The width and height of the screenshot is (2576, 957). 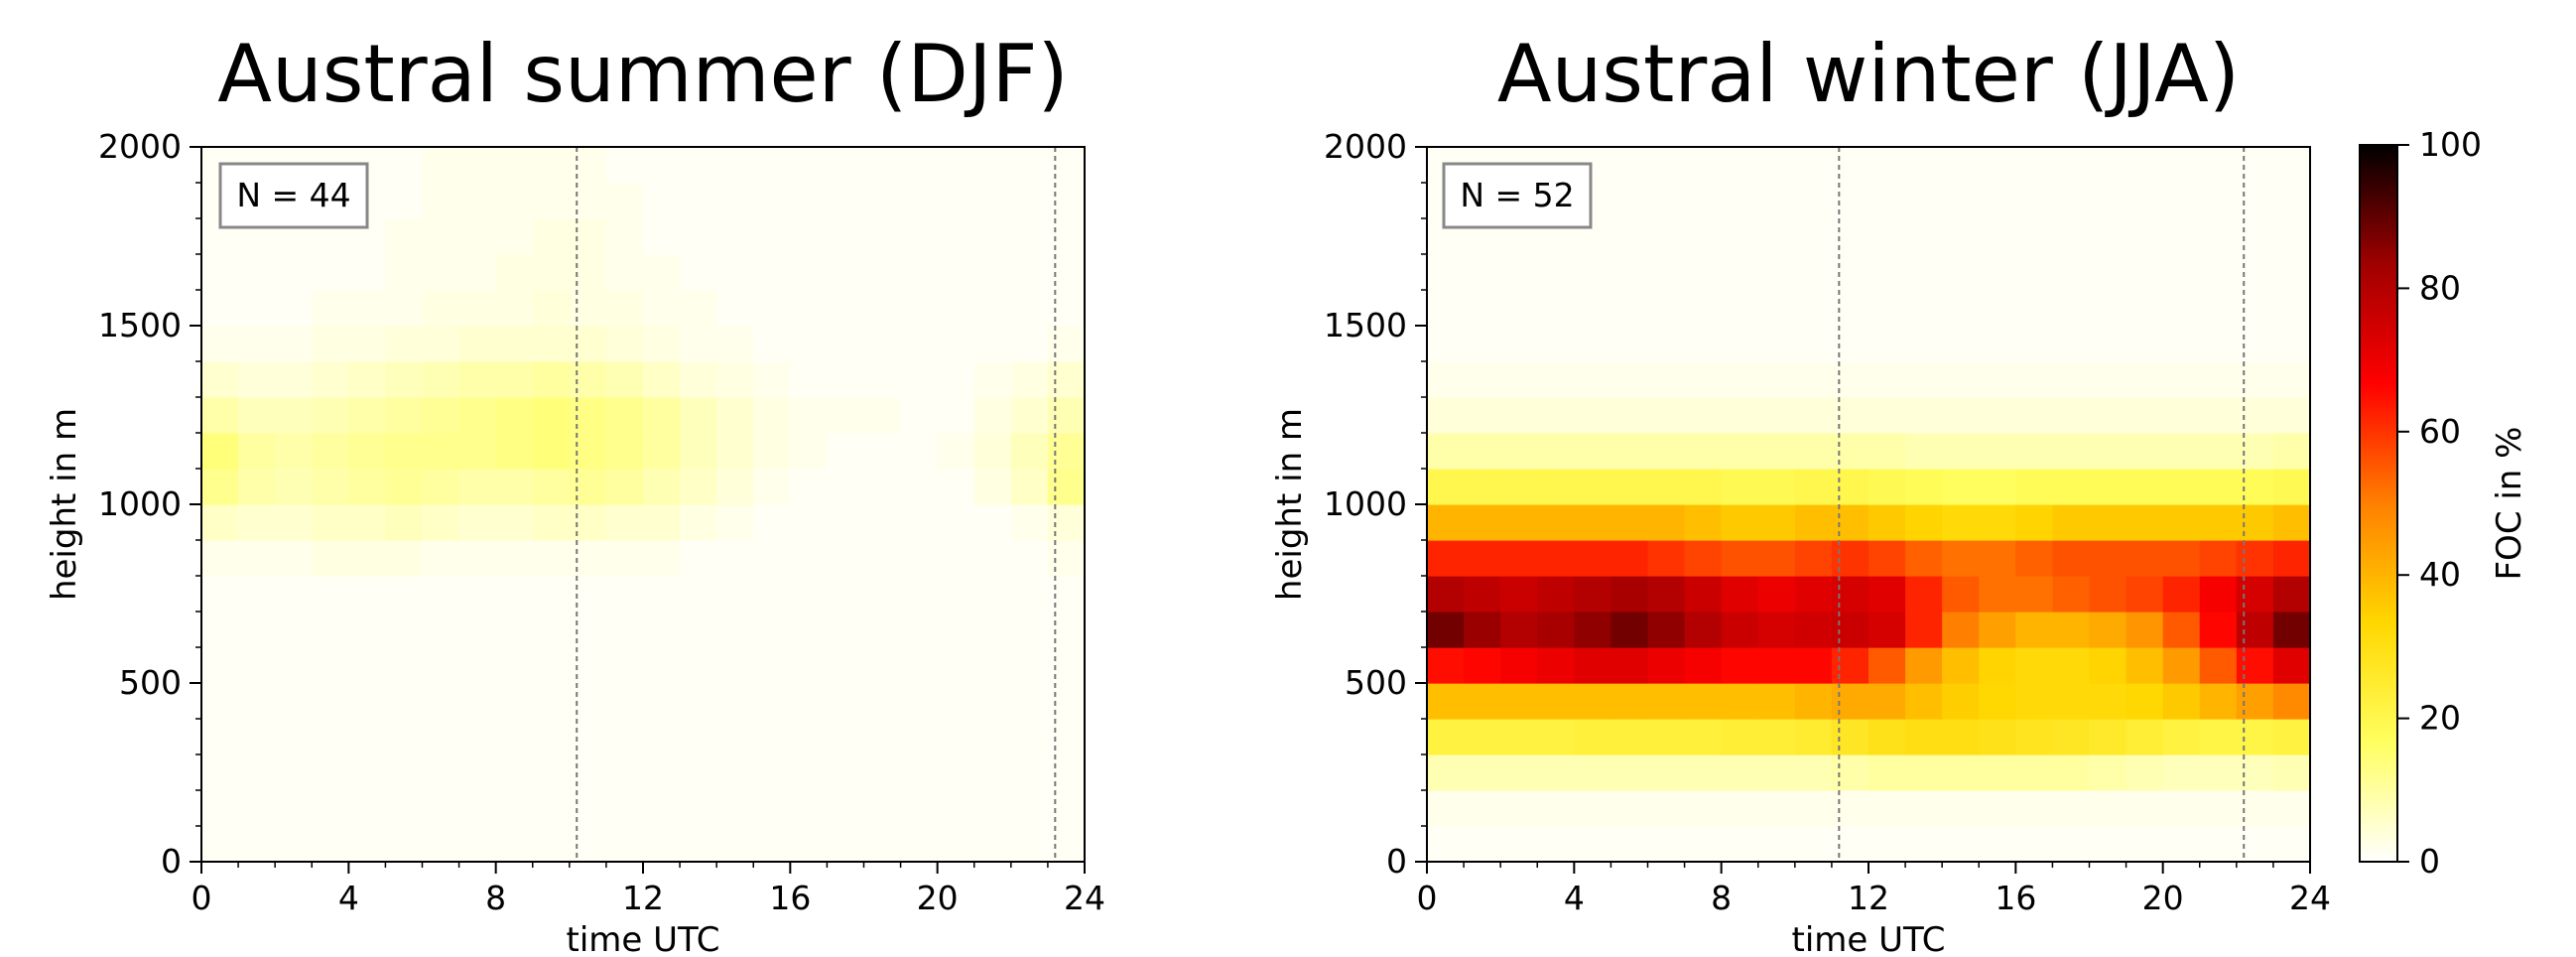 What do you see at coordinates (202, 898) in the screenshot?
I see `x-tick-label: 0` at bounding box center [202, 898].